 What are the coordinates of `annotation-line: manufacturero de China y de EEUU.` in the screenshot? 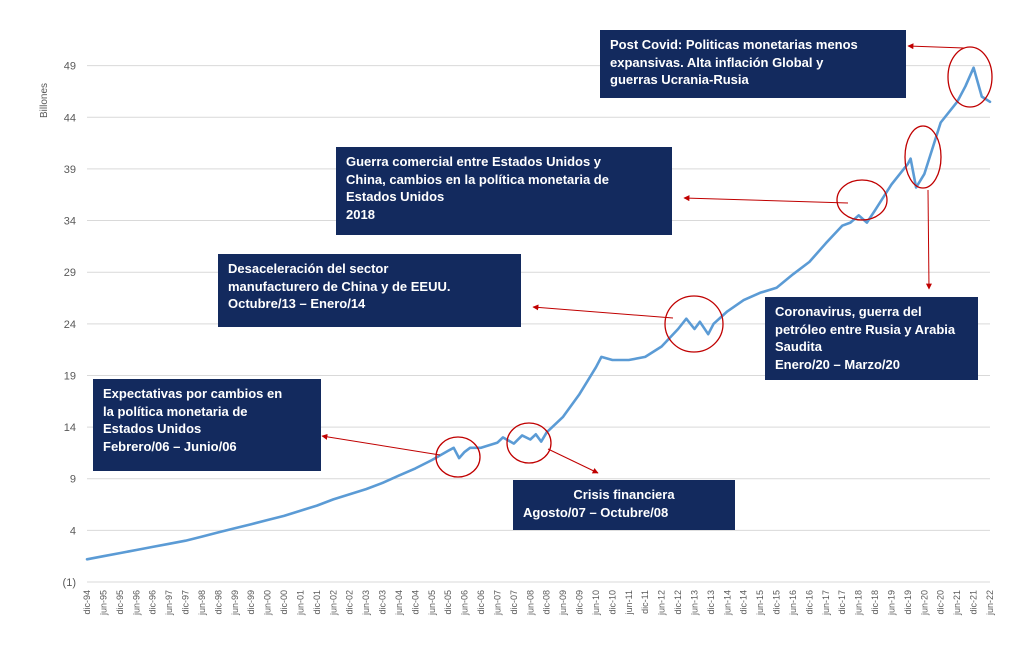 It's located at (339, 286).